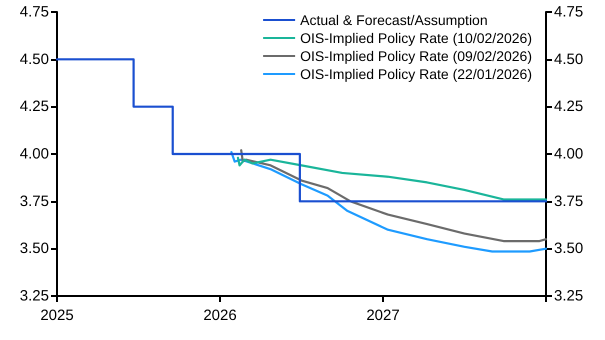 This screenshot has height=340, width=605. I want to click on legend-label: OIS-Implied Policy Rate (09/02/2026), so click(416, 56).